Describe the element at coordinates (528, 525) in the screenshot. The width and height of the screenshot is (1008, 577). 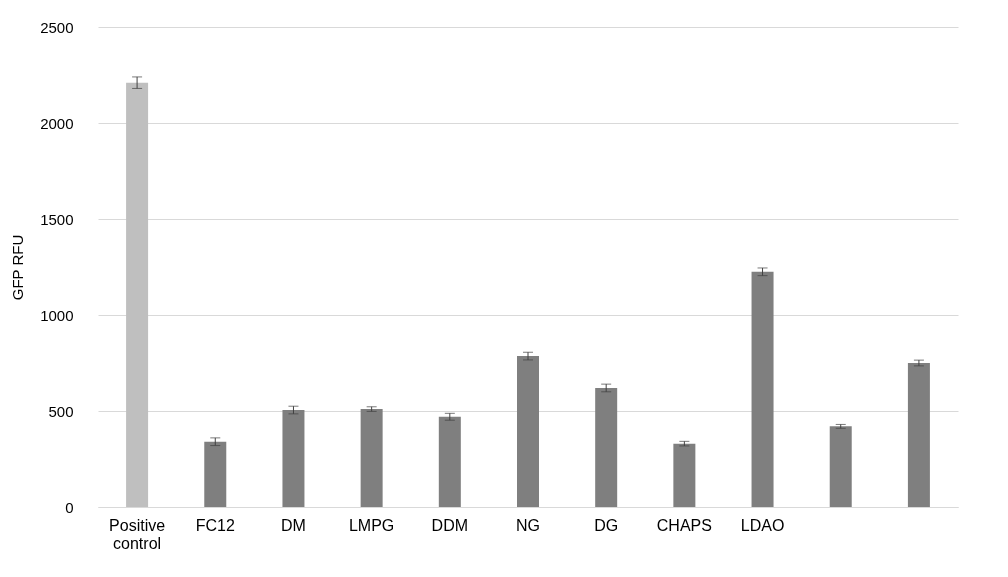
I see `x-tick-label: NG` at that location.